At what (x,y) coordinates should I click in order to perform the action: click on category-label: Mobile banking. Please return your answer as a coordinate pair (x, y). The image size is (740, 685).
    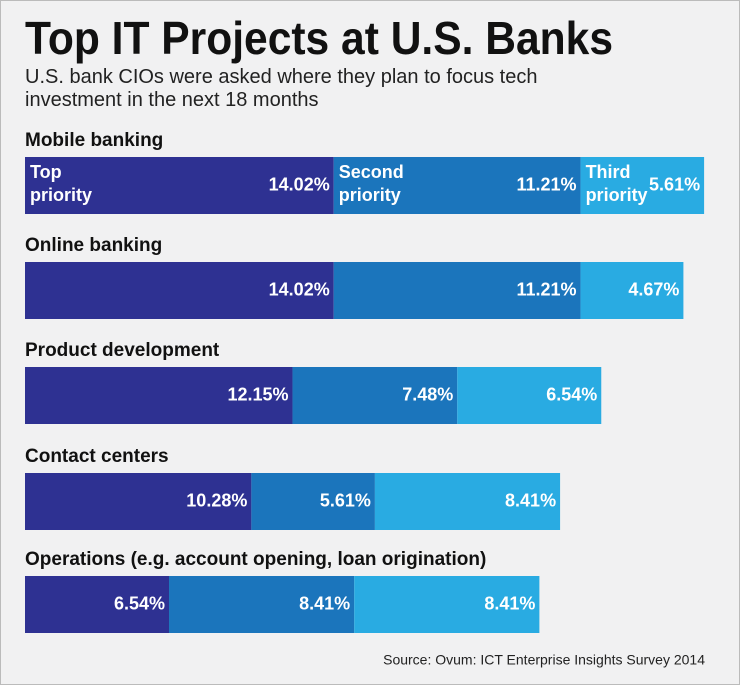
    Looking at the image, I should click on (94, 140).